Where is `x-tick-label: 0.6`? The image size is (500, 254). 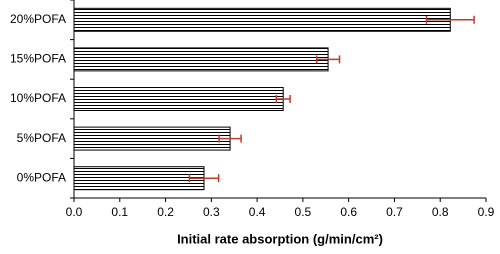 x-tick-label: 0.6 is located at coordinates (348, 212).